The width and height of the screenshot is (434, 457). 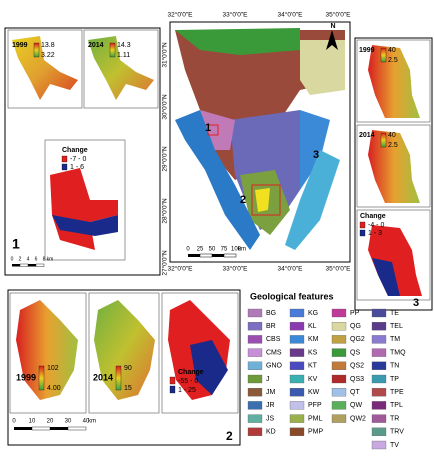 I want to click on change-class: 1 - 6, so click(x=77, y=167).